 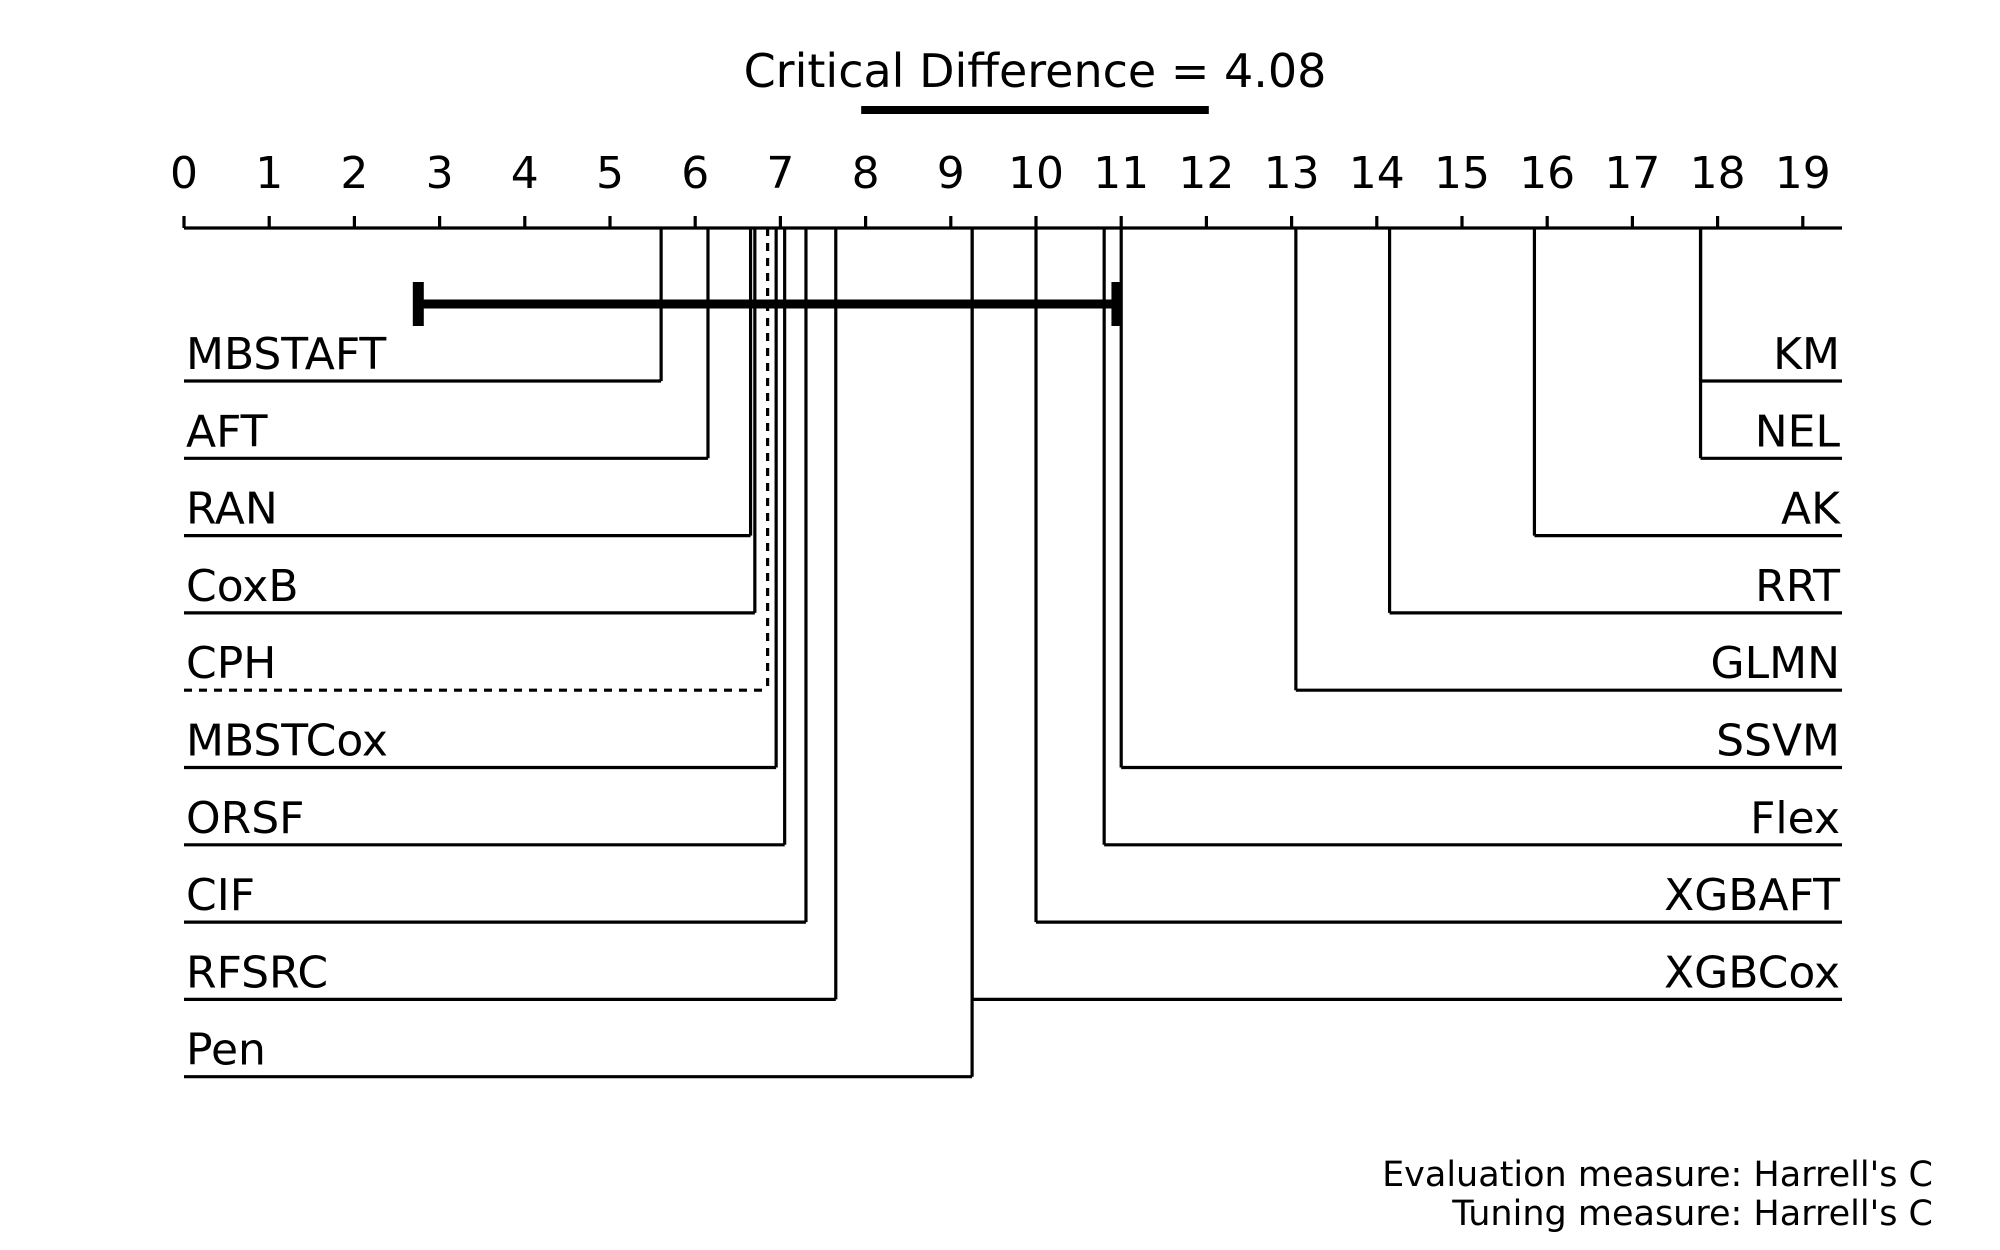 What do you see at coordinates (1803, 173) in the screenshot?
I see `axis-tick-label: 19` at bounding box center [1803, 173].